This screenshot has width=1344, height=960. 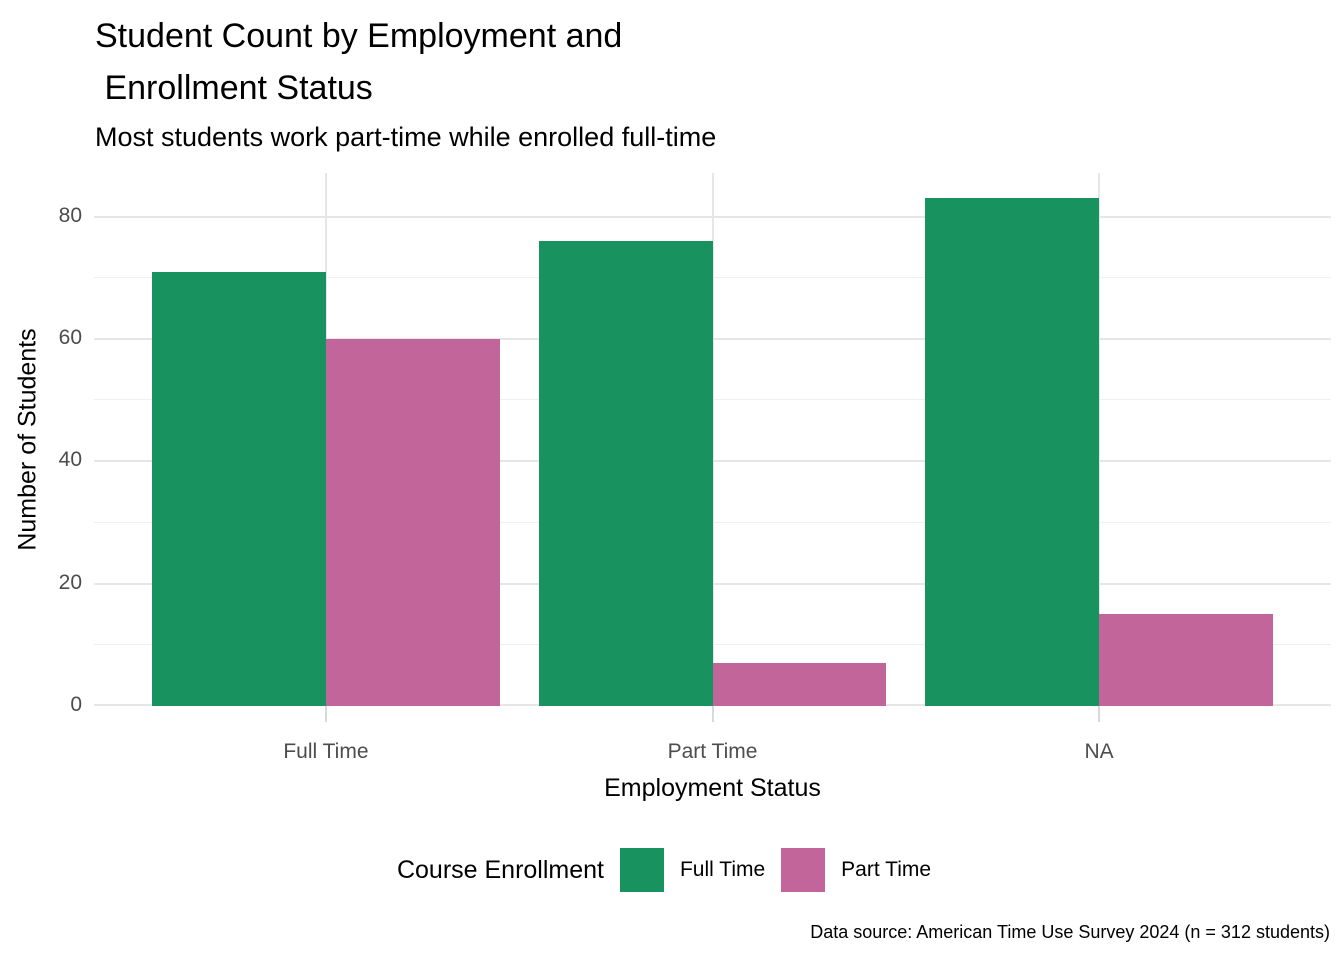 What do you see at coordinates (712, 788) in the screenshot?
I see `x-axis-title: Employment Status` at bounding box center [712, 788].